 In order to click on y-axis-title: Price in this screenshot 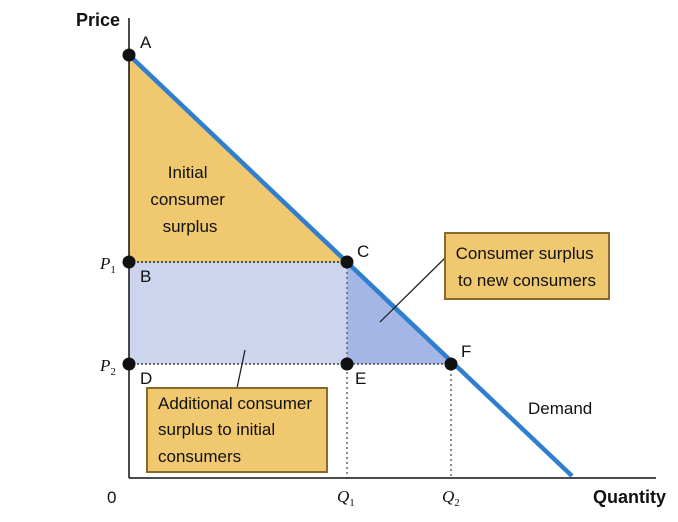, I will do `click(98, 20)`.